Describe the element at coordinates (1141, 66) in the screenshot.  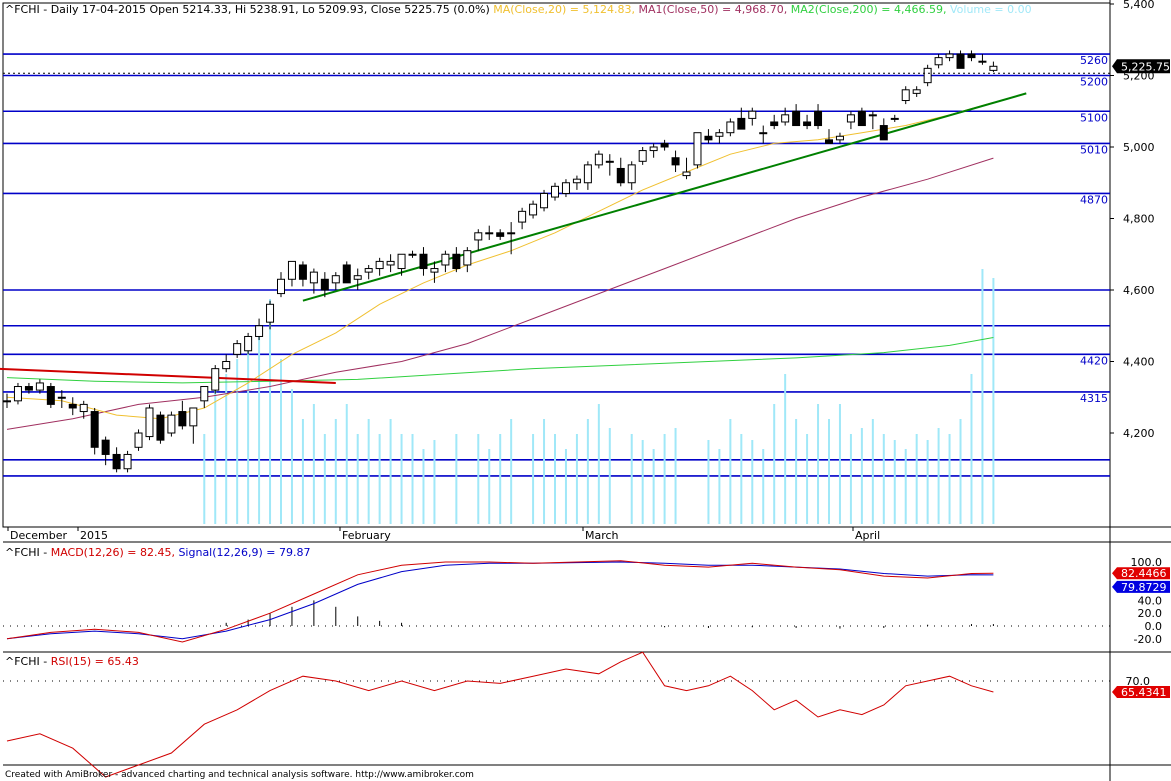
I see `last-close-tag` at that location.